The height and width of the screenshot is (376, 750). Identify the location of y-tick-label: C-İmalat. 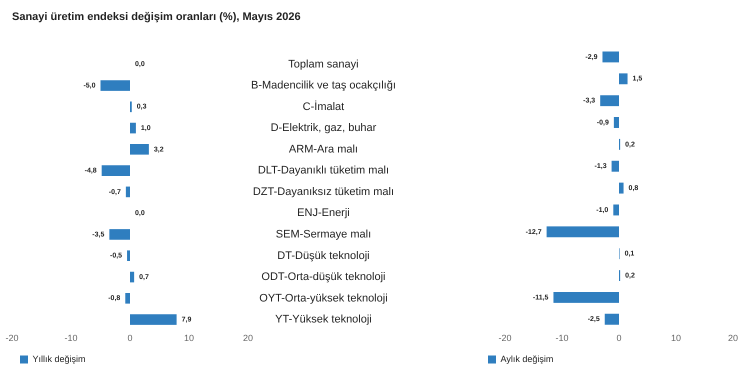
(323, 106).